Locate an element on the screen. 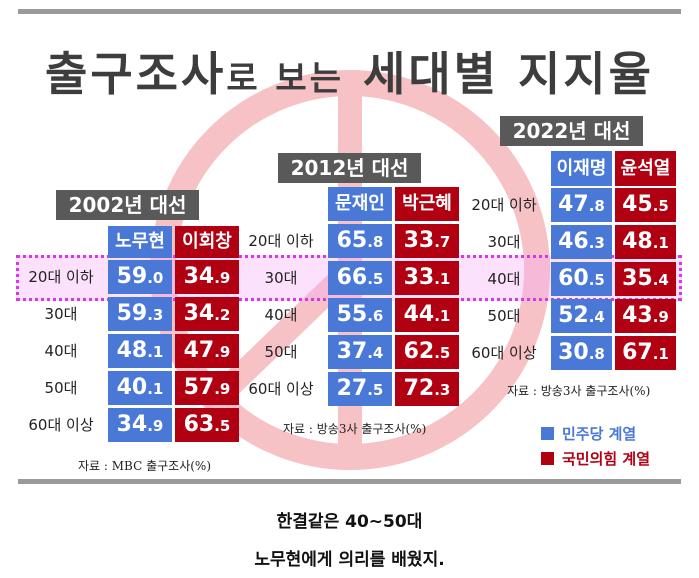 Image resolution: width=699 pixels, height=578 pixels. legend-swatch-blue is located at coordinates (547, 433).